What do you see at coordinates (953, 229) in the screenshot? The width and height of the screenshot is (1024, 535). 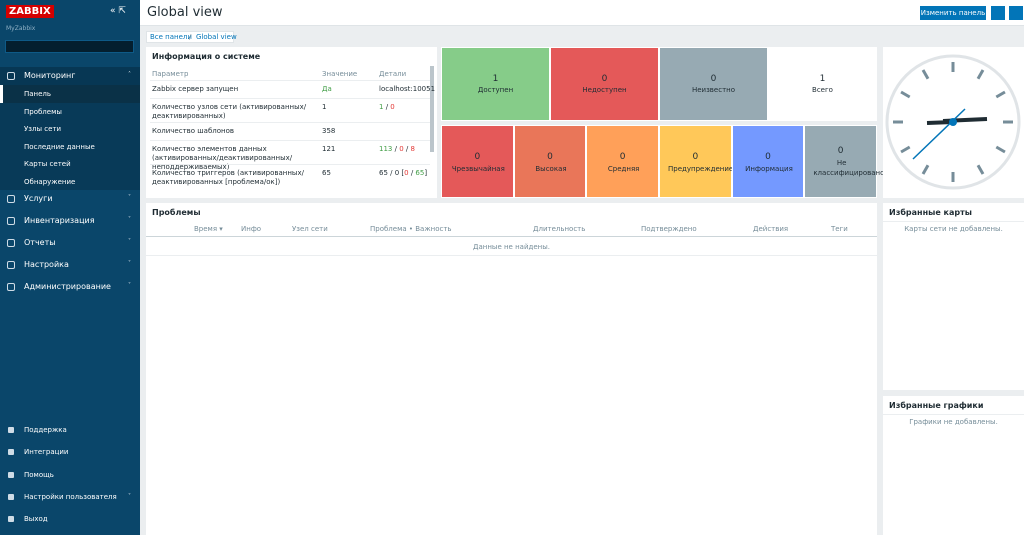 I see `empty-message: Карты сети не добавлены.` at bounding box center [953, 229].